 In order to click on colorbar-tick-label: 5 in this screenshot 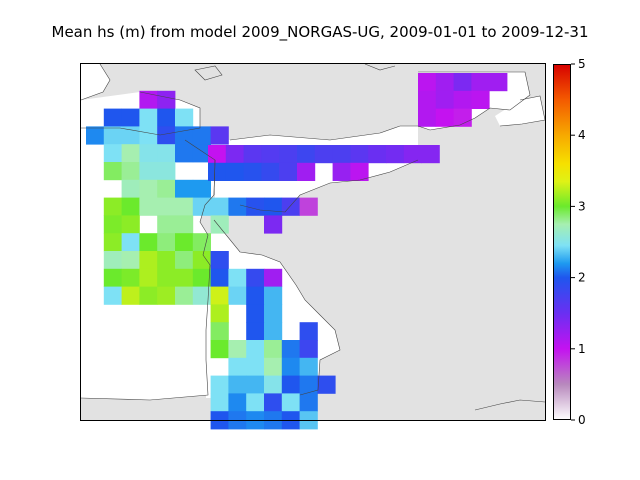, I will do `click(582, 64)`.